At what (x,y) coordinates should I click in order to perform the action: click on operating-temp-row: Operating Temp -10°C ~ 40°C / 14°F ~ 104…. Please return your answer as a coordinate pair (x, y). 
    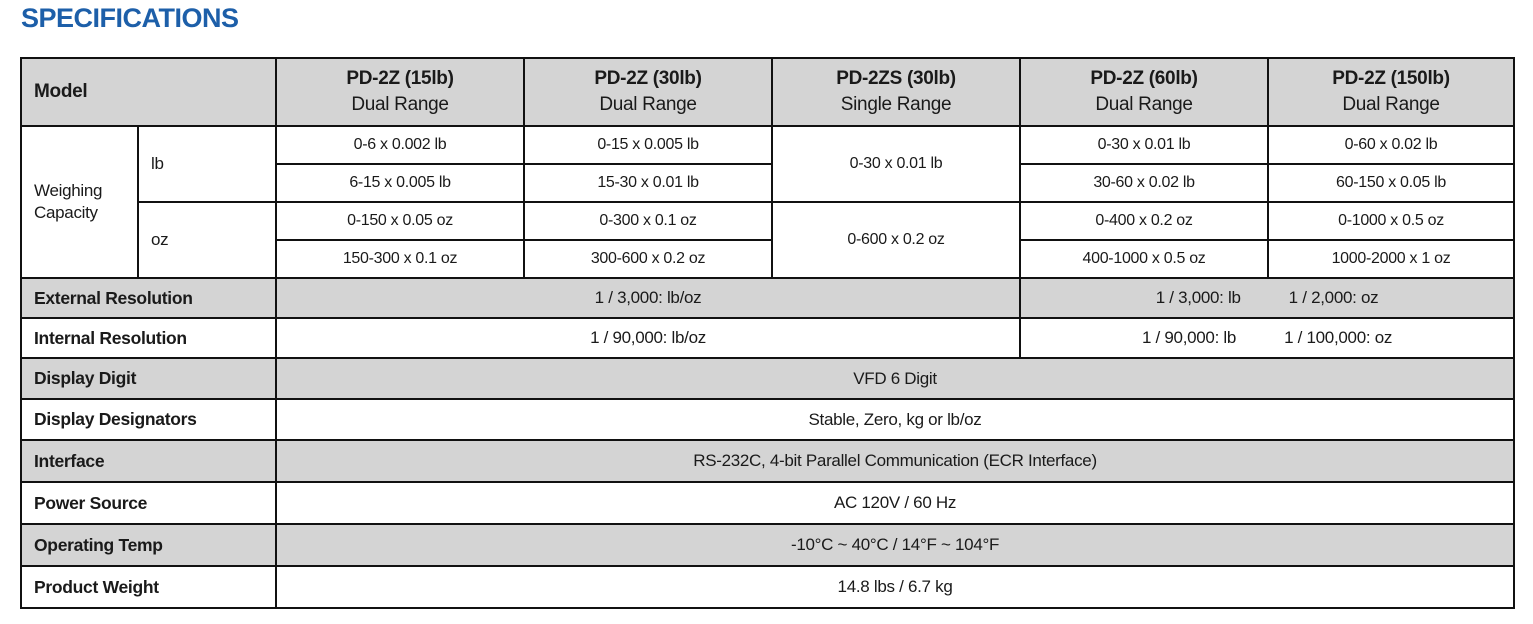
    Looking at the image, I should click on (767, 545).